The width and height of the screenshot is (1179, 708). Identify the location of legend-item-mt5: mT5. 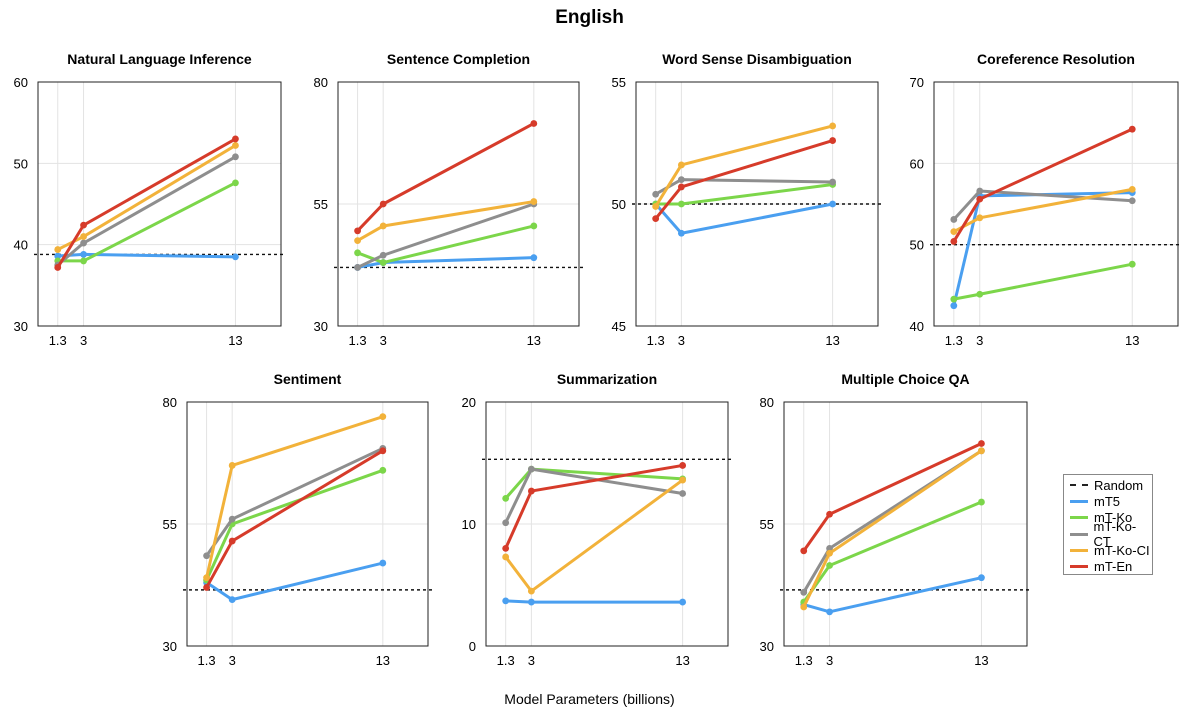
(1111, 501).